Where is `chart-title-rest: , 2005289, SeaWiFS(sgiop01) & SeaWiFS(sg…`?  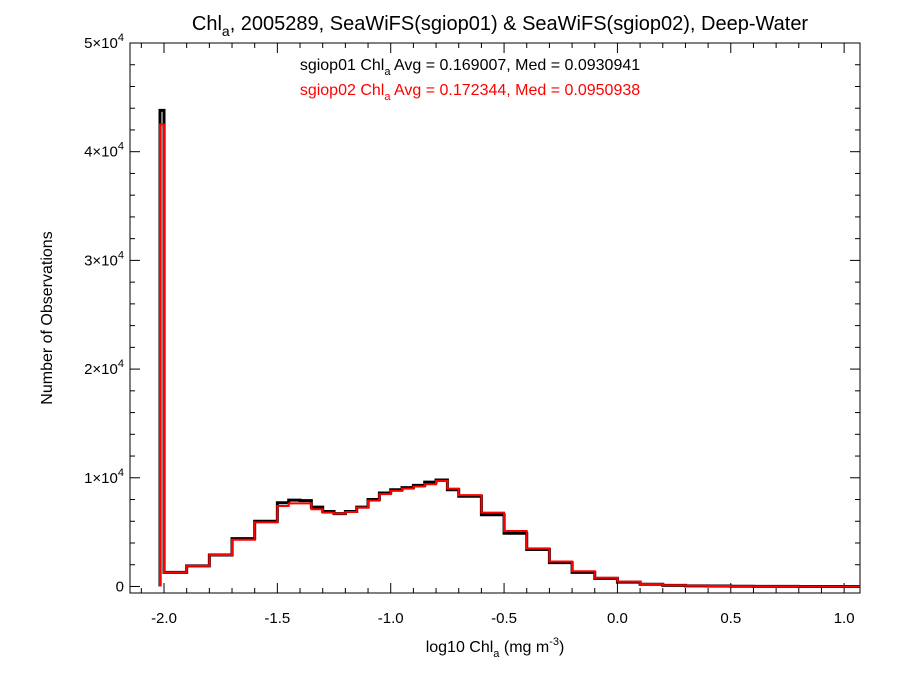 chart-title-rest: , 2005289, SeaWiFS(sgiop01) & SeaWiFS(sg… is located at coordinates (519, 24).